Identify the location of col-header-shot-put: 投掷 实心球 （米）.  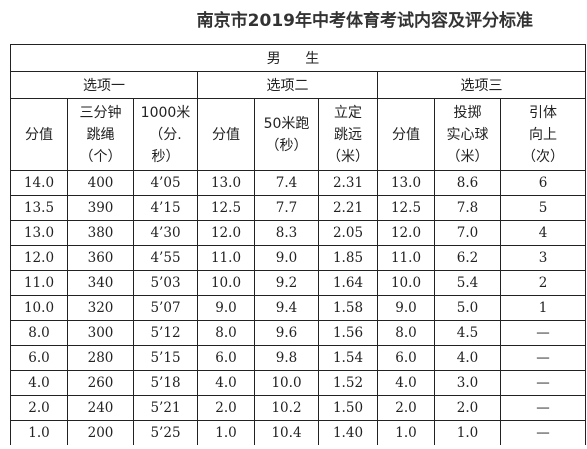
(467, 134).